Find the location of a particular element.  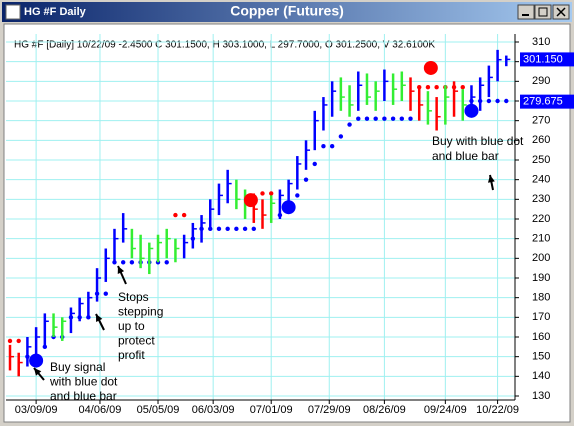

y-tick-label: 180 is located at coordinates (541, 298).